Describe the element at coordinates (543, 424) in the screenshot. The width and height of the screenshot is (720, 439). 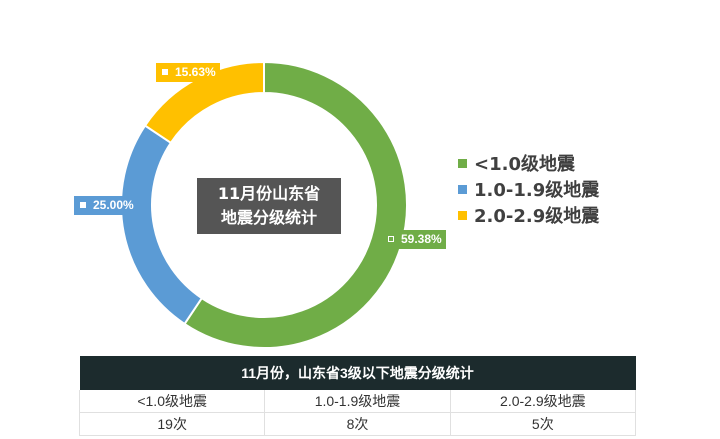
I see `table-cell-count-2to3: 5次` at that location.